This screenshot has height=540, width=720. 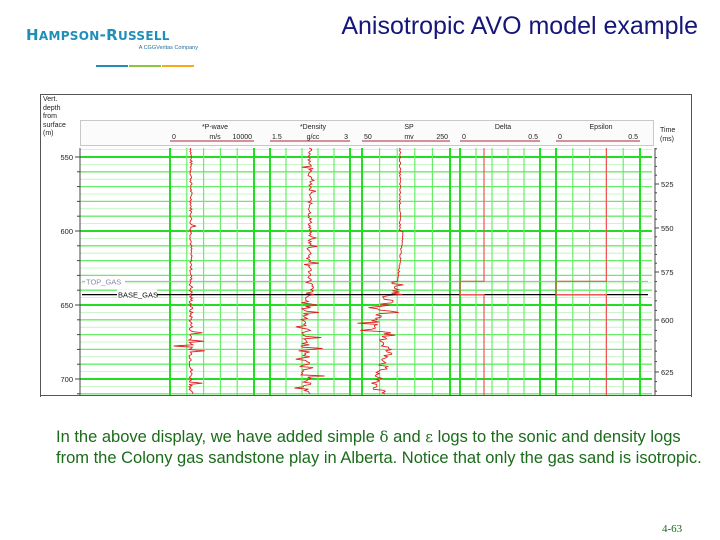 I want to click on delta-symbol: δ, so click(x=384, y=437).